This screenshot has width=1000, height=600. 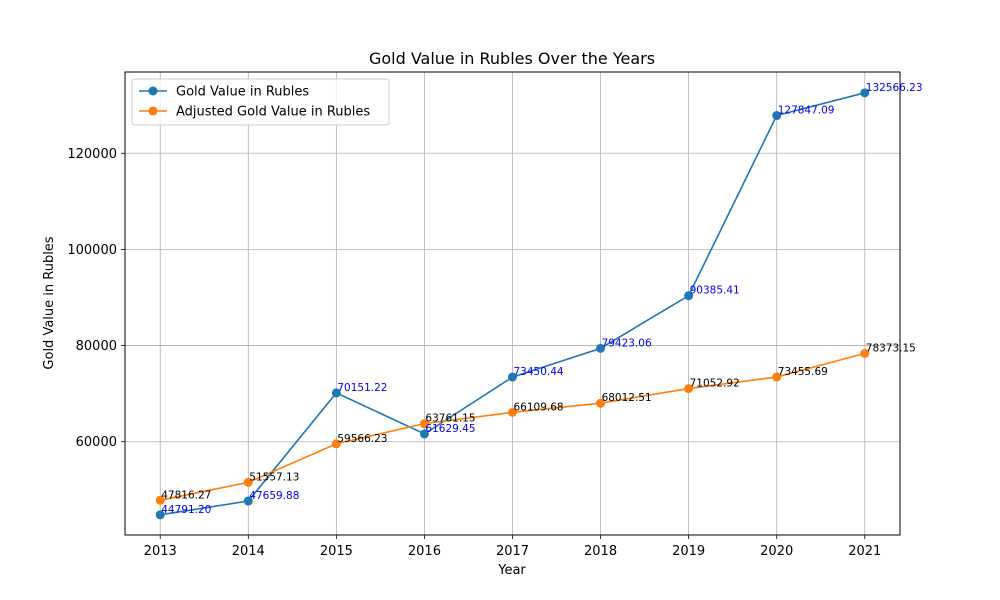 What do you see at coordinates (627, 398) in the screenshot?
I see `data-label: 68012.51` at bounding box center [627, 398].